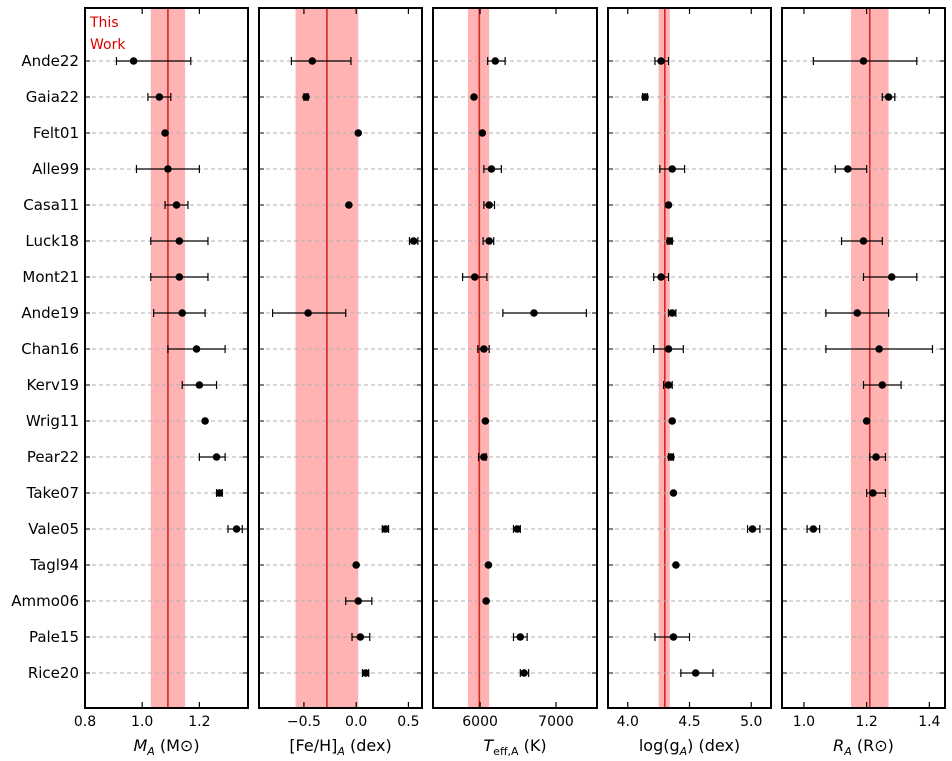 Image resolution: width=952 pixels, height=761 pixels. Describe the element at coordinates (408, 722) in the screenshot. I see `metallicity-xtick-label: 0.5` at that location.